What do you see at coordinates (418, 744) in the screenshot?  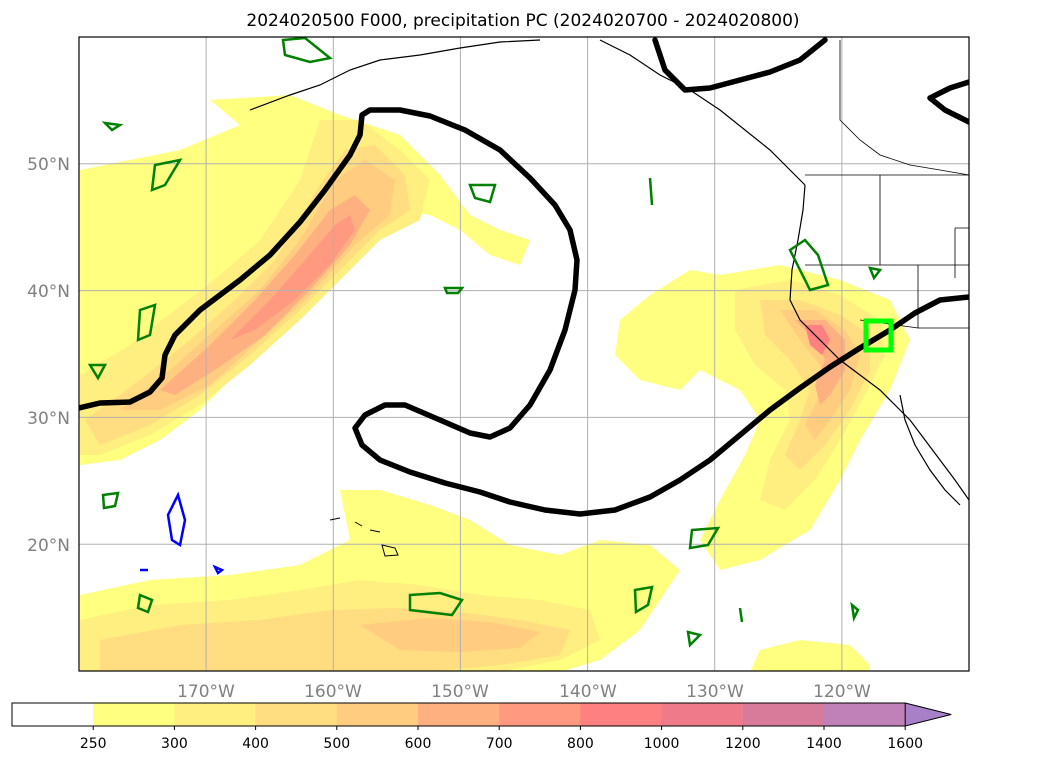 I see `colorbar-tick-label: 600` at bounding box center [418, 744].